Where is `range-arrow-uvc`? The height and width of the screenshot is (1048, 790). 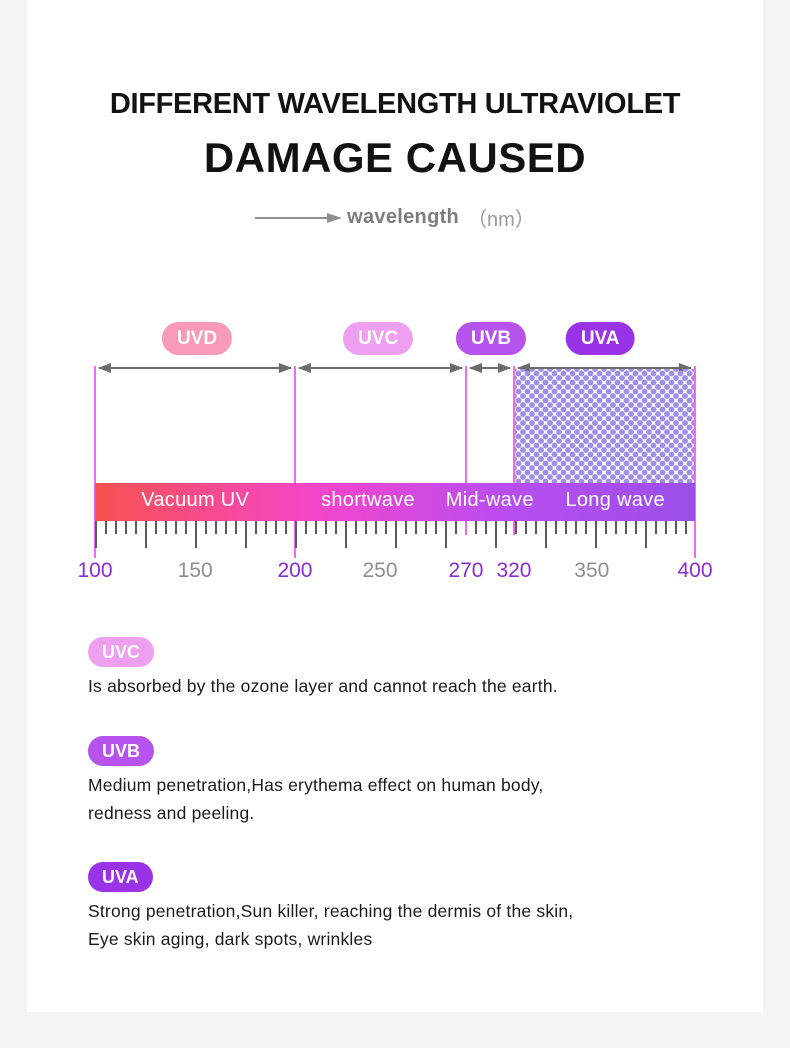
range-arrow-uvc is located at coordinates (380, 368).